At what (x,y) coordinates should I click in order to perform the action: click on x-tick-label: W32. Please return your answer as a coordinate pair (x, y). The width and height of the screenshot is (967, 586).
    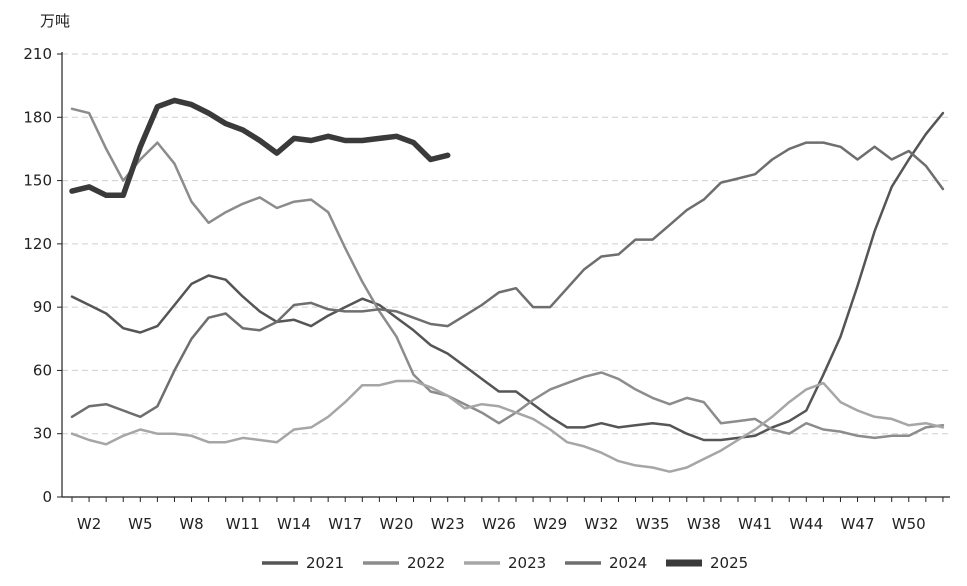
    Looking at the image, I should click on (601, 524).